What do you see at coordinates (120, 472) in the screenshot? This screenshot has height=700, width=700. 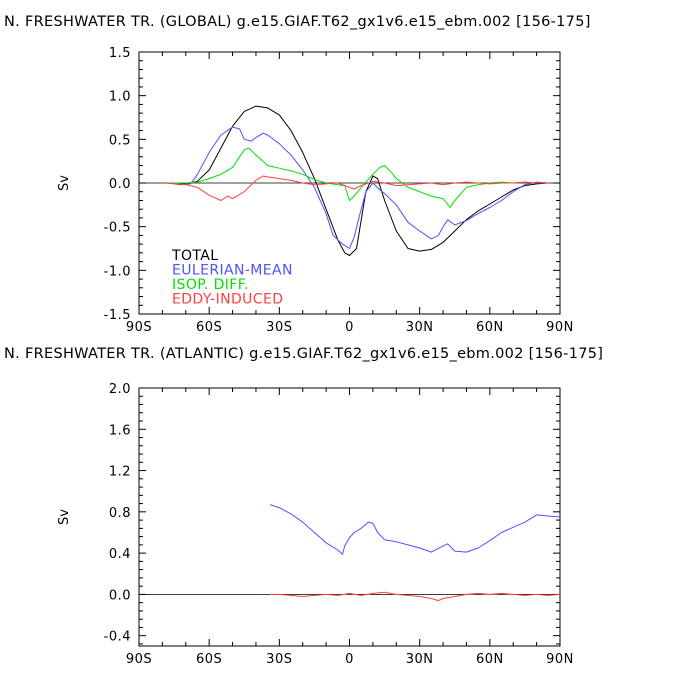 I see `y-tick-label: 1.2` at bounding box center [120, 472].